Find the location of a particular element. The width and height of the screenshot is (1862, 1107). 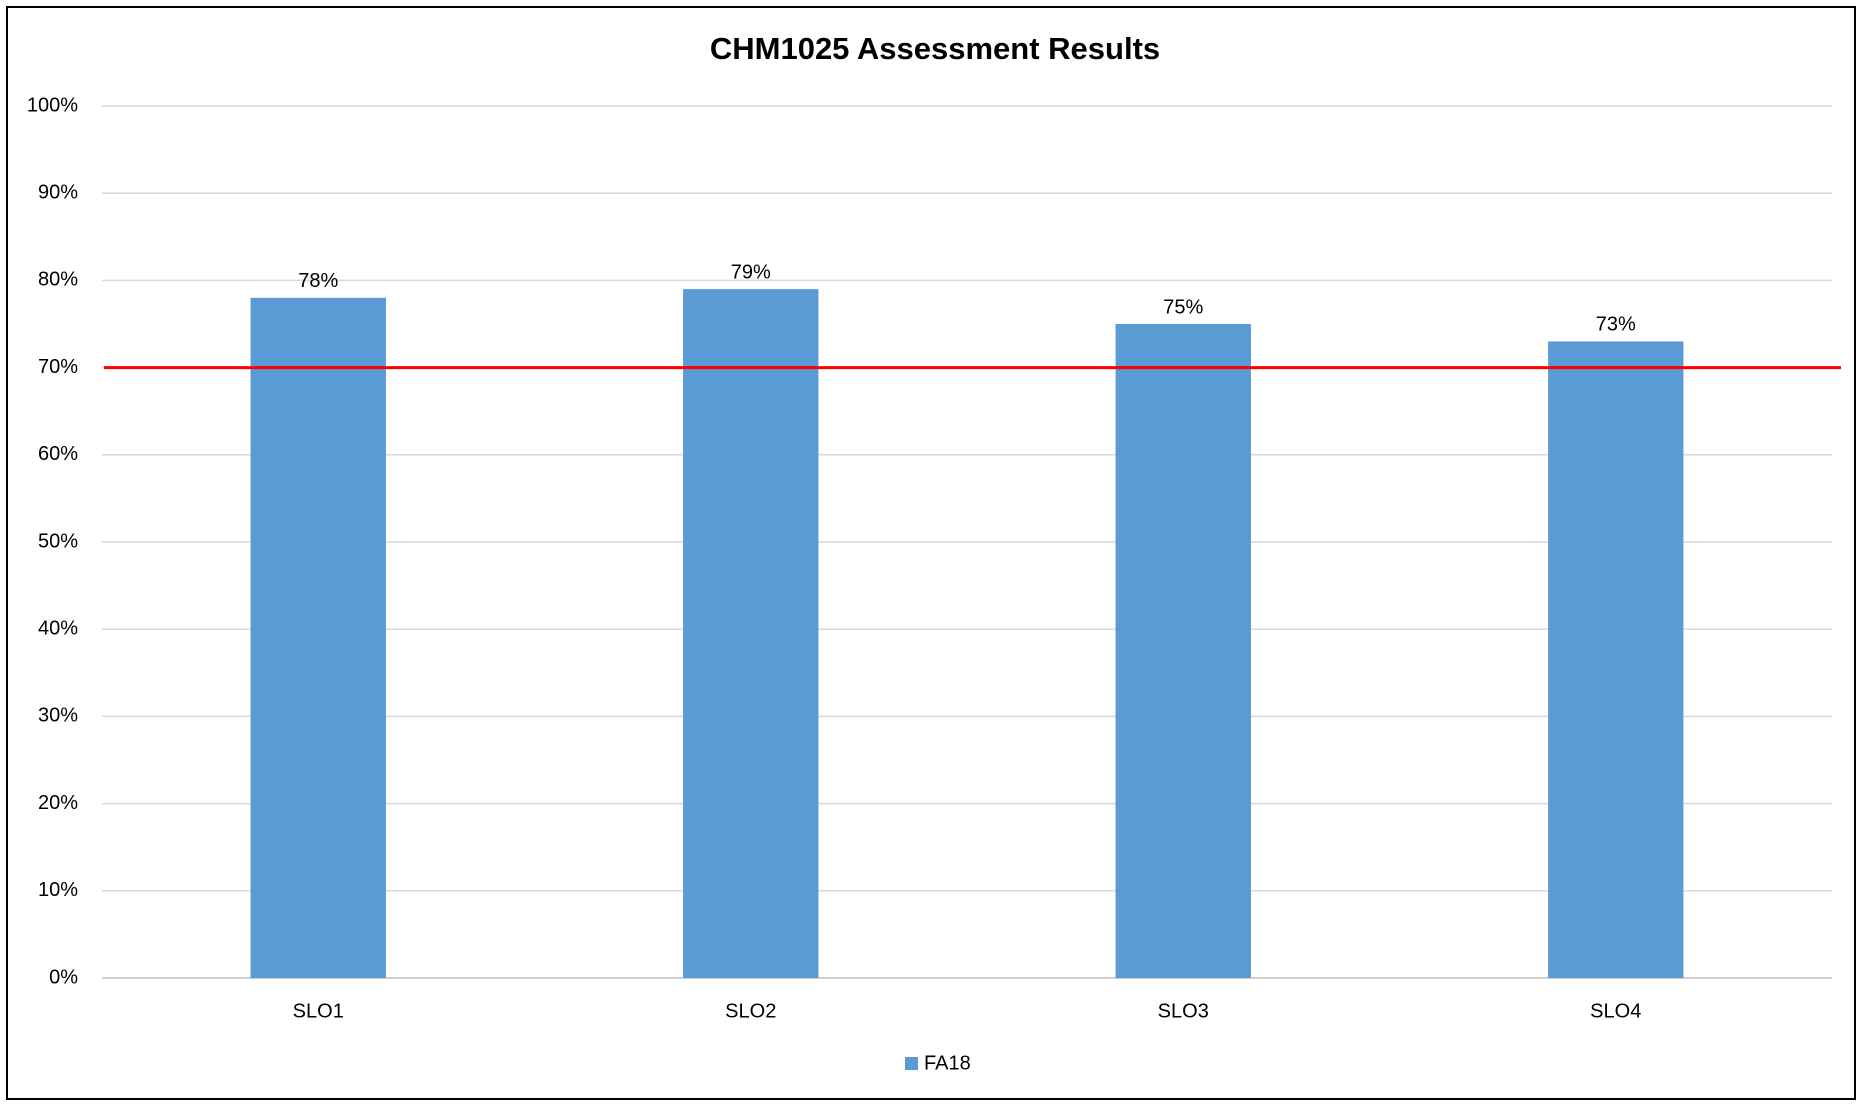

data-label: 79% is located at coordinates (751, 272).